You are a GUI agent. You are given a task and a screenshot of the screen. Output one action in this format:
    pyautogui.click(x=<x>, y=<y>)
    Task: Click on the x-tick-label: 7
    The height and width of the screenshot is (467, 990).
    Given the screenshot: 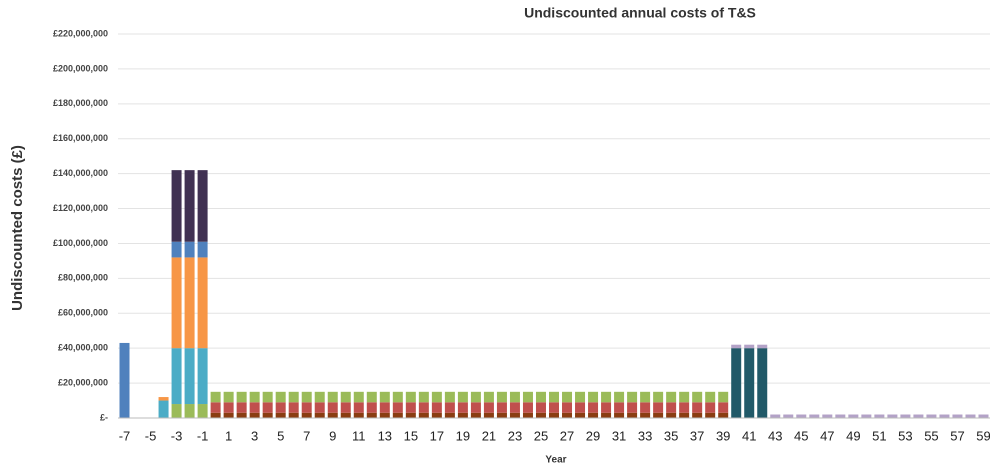 What is the action you would take?
    pyautogui.click(x=306, y=435)
    